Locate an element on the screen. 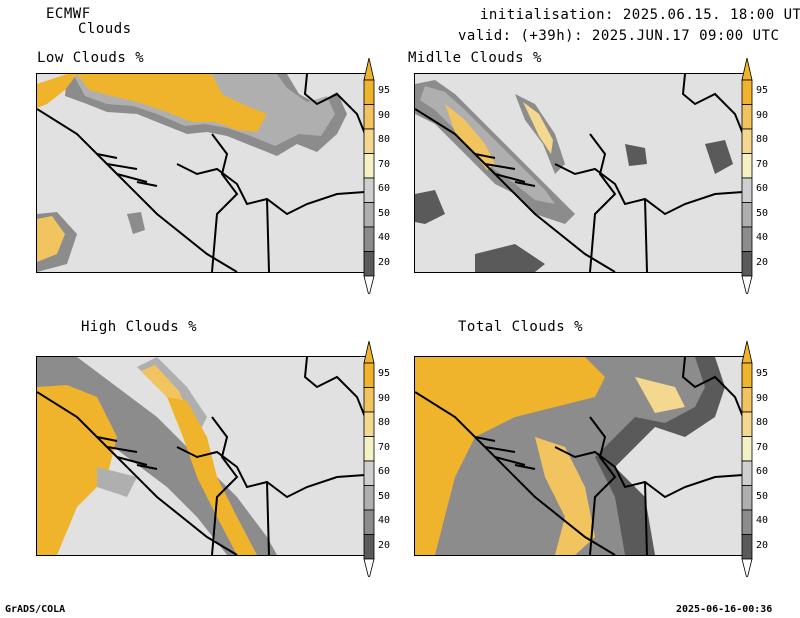 The height and width of the screenshot is (618, 800). valid-label: valid: (+39h): 2025.JUN.17 09:00 UTC is located at coordinates (619, 36).